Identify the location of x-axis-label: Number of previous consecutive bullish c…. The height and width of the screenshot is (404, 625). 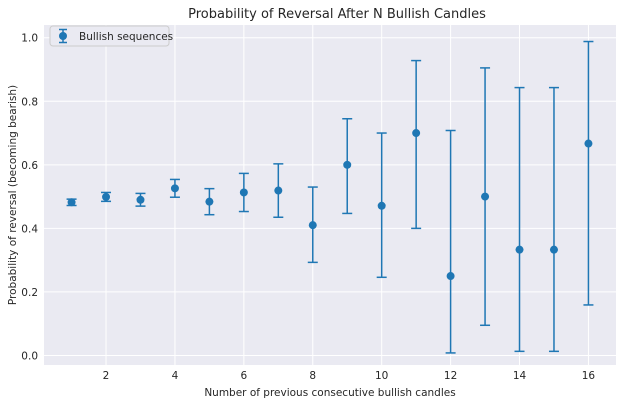
(329, 393).